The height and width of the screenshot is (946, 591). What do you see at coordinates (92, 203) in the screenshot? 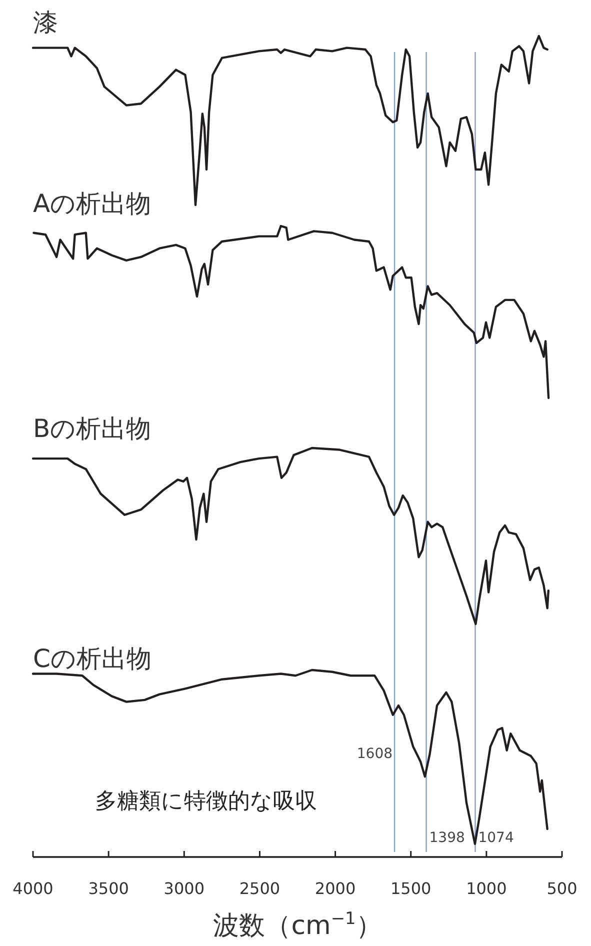
I see `chart-title: Aの析出物` at bounding box center [92, 203].